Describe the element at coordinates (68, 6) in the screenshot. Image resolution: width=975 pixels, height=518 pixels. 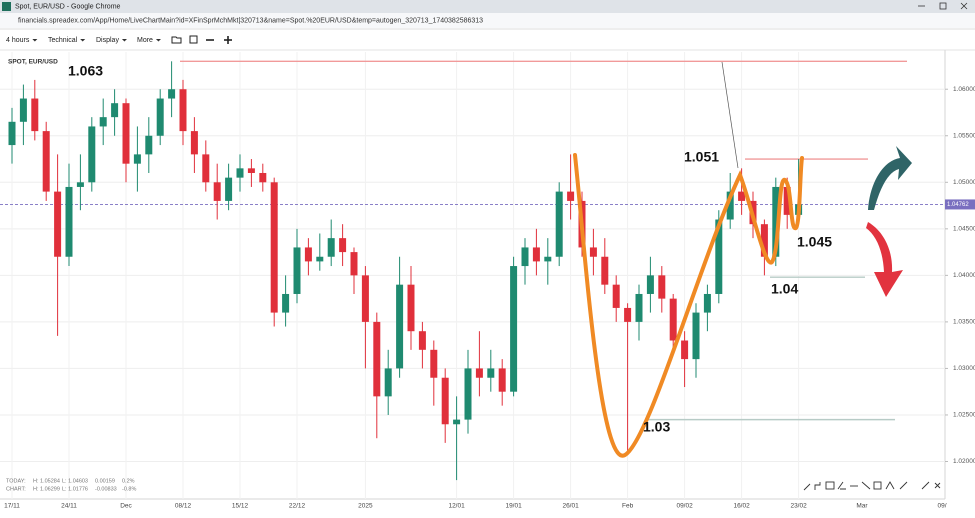
I see `window-title: Spot, EUR/USD - Google Chrome` at that location.